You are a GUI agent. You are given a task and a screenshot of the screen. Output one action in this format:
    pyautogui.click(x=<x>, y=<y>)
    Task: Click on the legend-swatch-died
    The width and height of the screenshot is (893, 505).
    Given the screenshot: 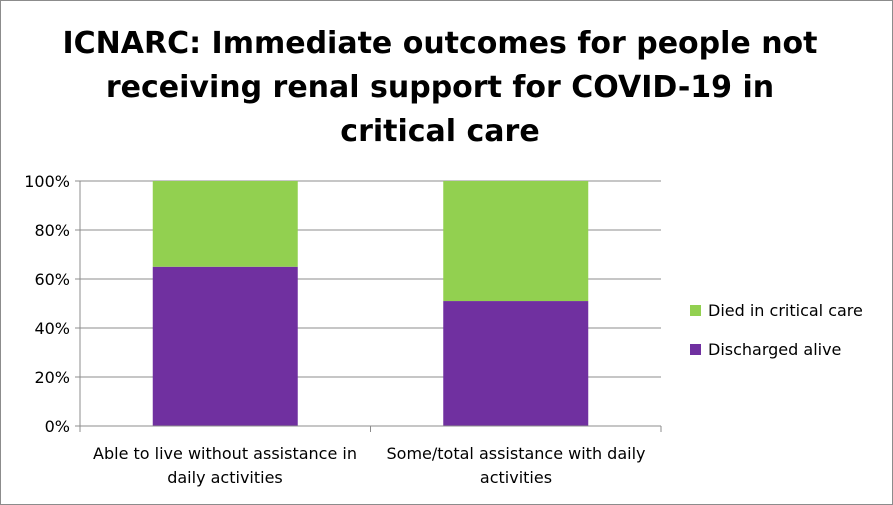 What is the action you would take?
    pyautogui.click(x=695, y=310)
    